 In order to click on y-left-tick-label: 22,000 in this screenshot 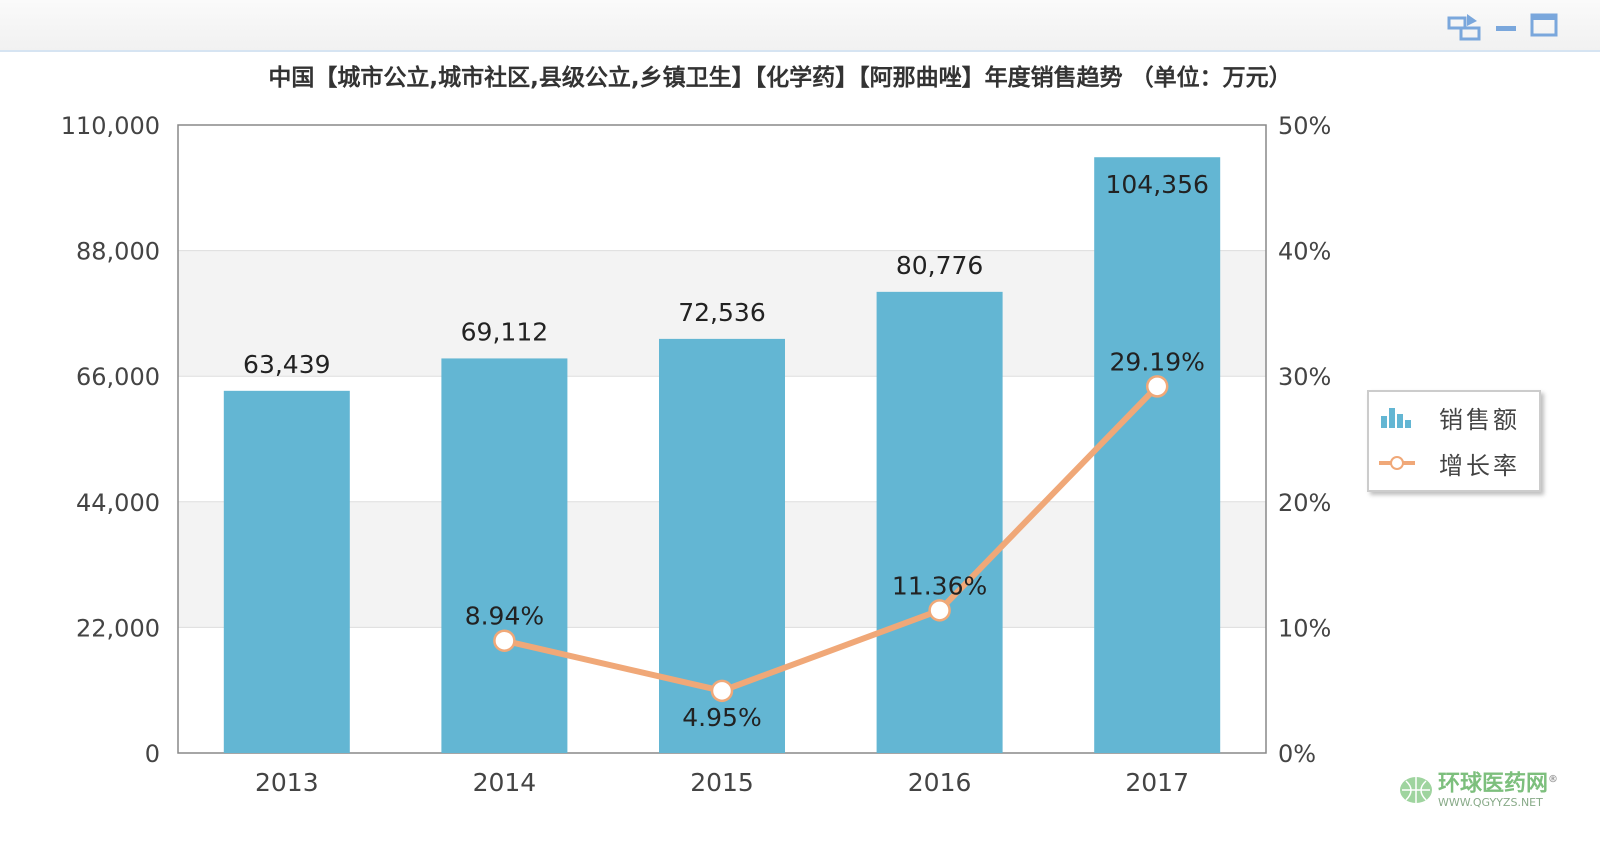, I will do `click(118, 628)`.